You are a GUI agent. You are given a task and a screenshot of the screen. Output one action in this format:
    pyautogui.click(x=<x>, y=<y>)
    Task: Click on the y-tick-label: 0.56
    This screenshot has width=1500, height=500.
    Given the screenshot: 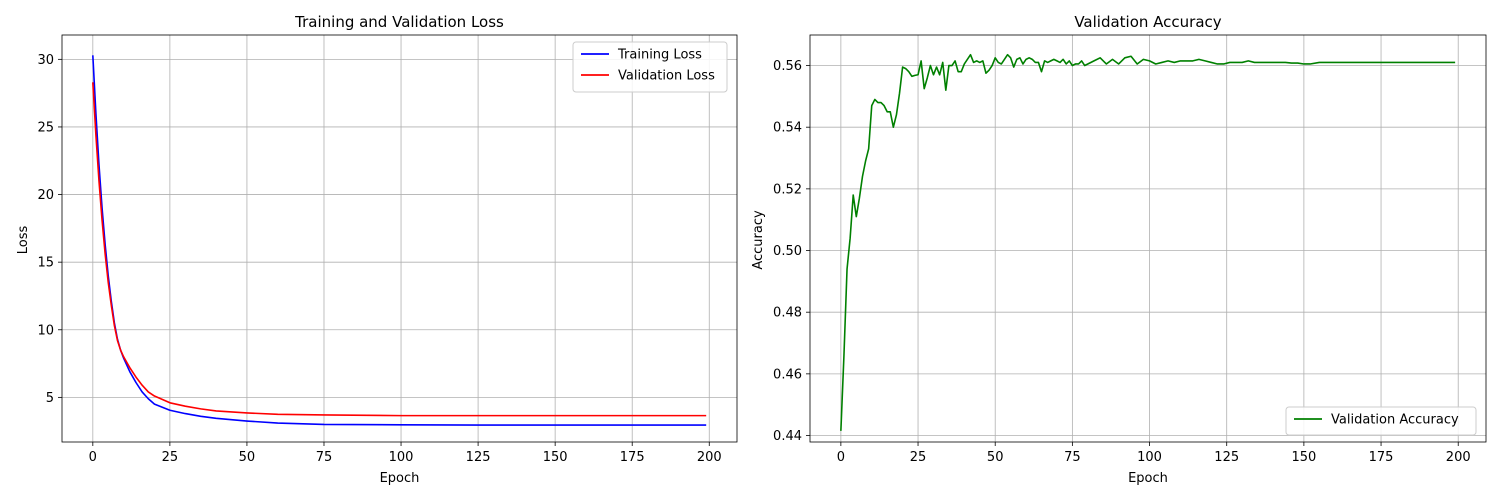 What is the action you would take?
    pyautogui.click(x=787, y=66)
    